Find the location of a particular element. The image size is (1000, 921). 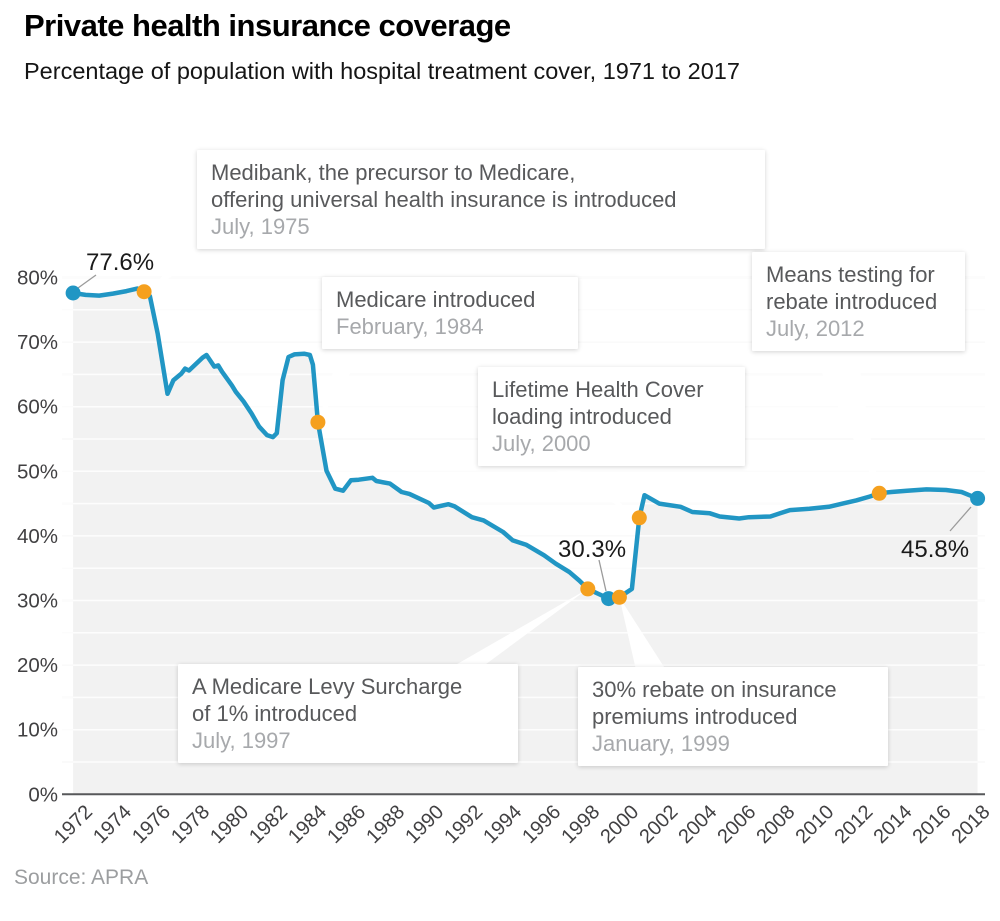

event-marker-medibank is located at coordinates (144, 292).